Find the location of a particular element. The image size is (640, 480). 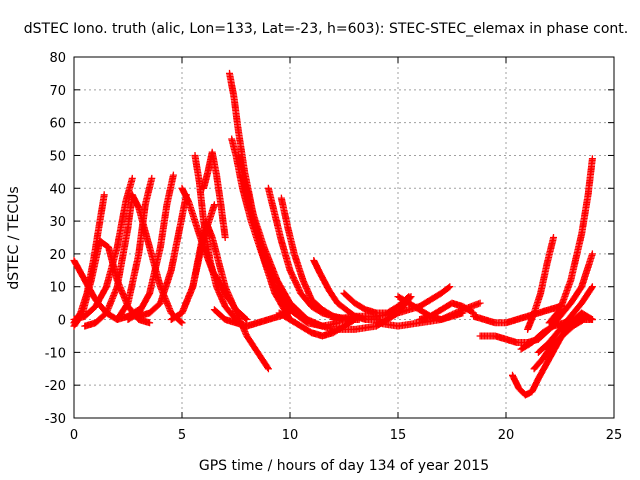

y-tick-label: 40 is located at coordinates (57, 189).